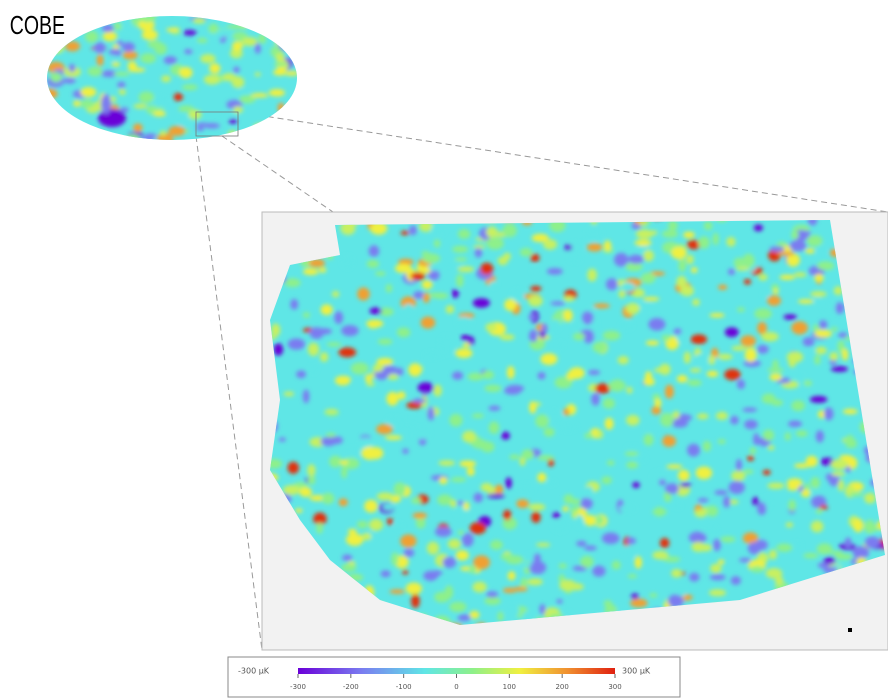 The image size is (888, 700). What do you see at coordinates (636, 671) in the screenshot?
I see `colorbar-max-label: 300 μK` at bounding box center [636, 671].